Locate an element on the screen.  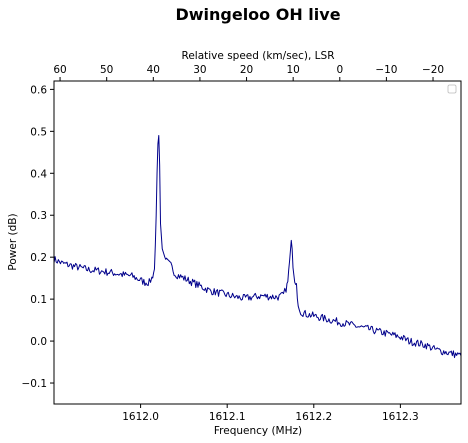
top-x-axis-label: Relative speed (km/sec), LSR is located at coordinates (258, 56).